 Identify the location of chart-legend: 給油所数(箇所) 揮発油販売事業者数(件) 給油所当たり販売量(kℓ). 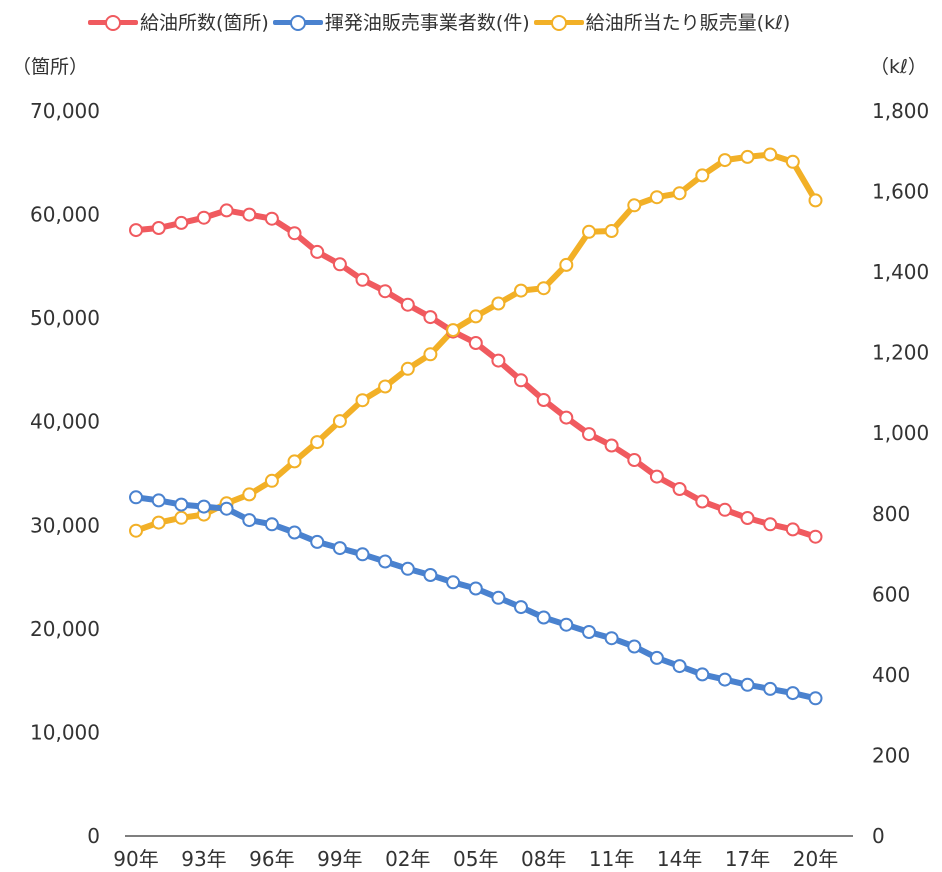
(441, 21).